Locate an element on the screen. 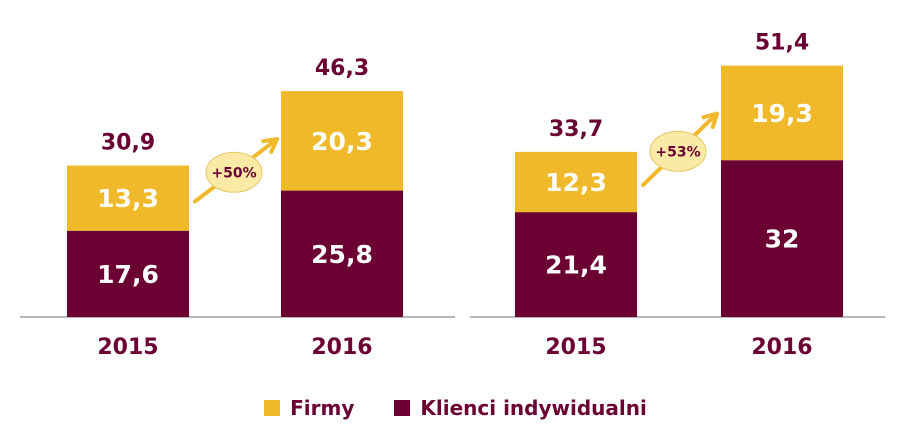 This screenshot has width=911, height=436. growth-label: +53% is located at coordinates (677, 152).